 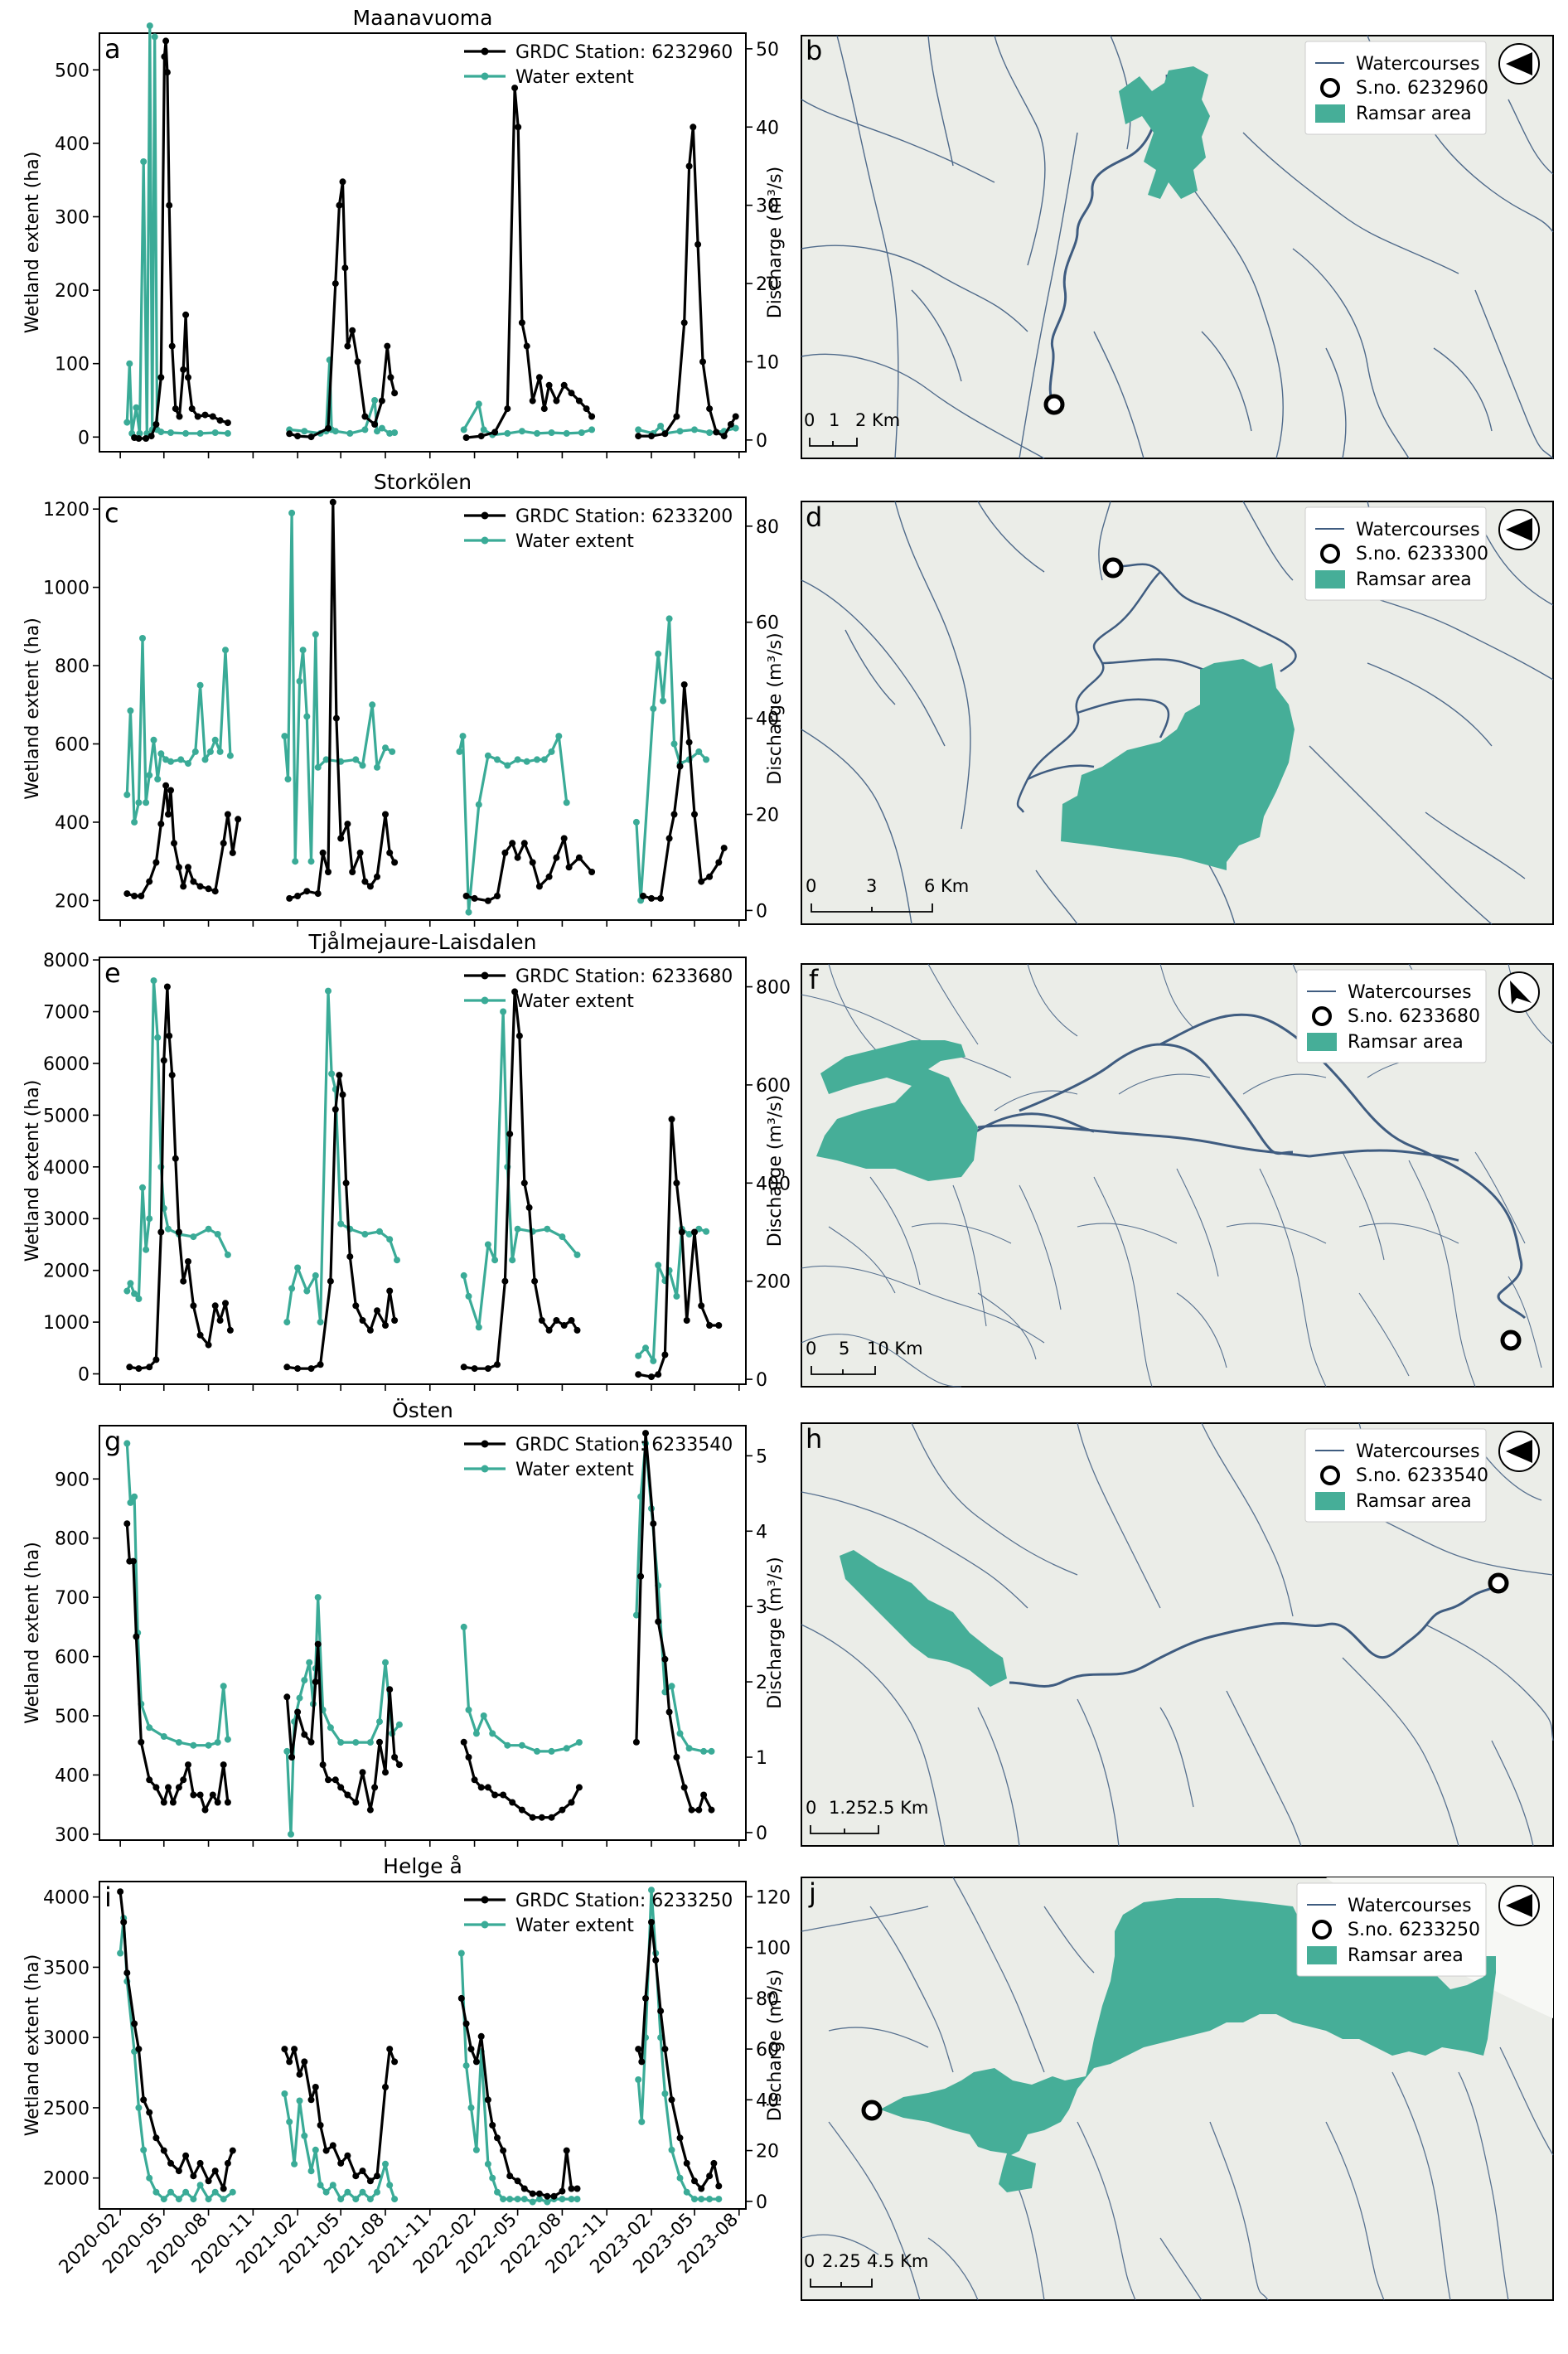 What do you see at coordinates (814, 50) in the screenshot?
I see `map-b-panel-label: b` at bounding box center [814, 50].